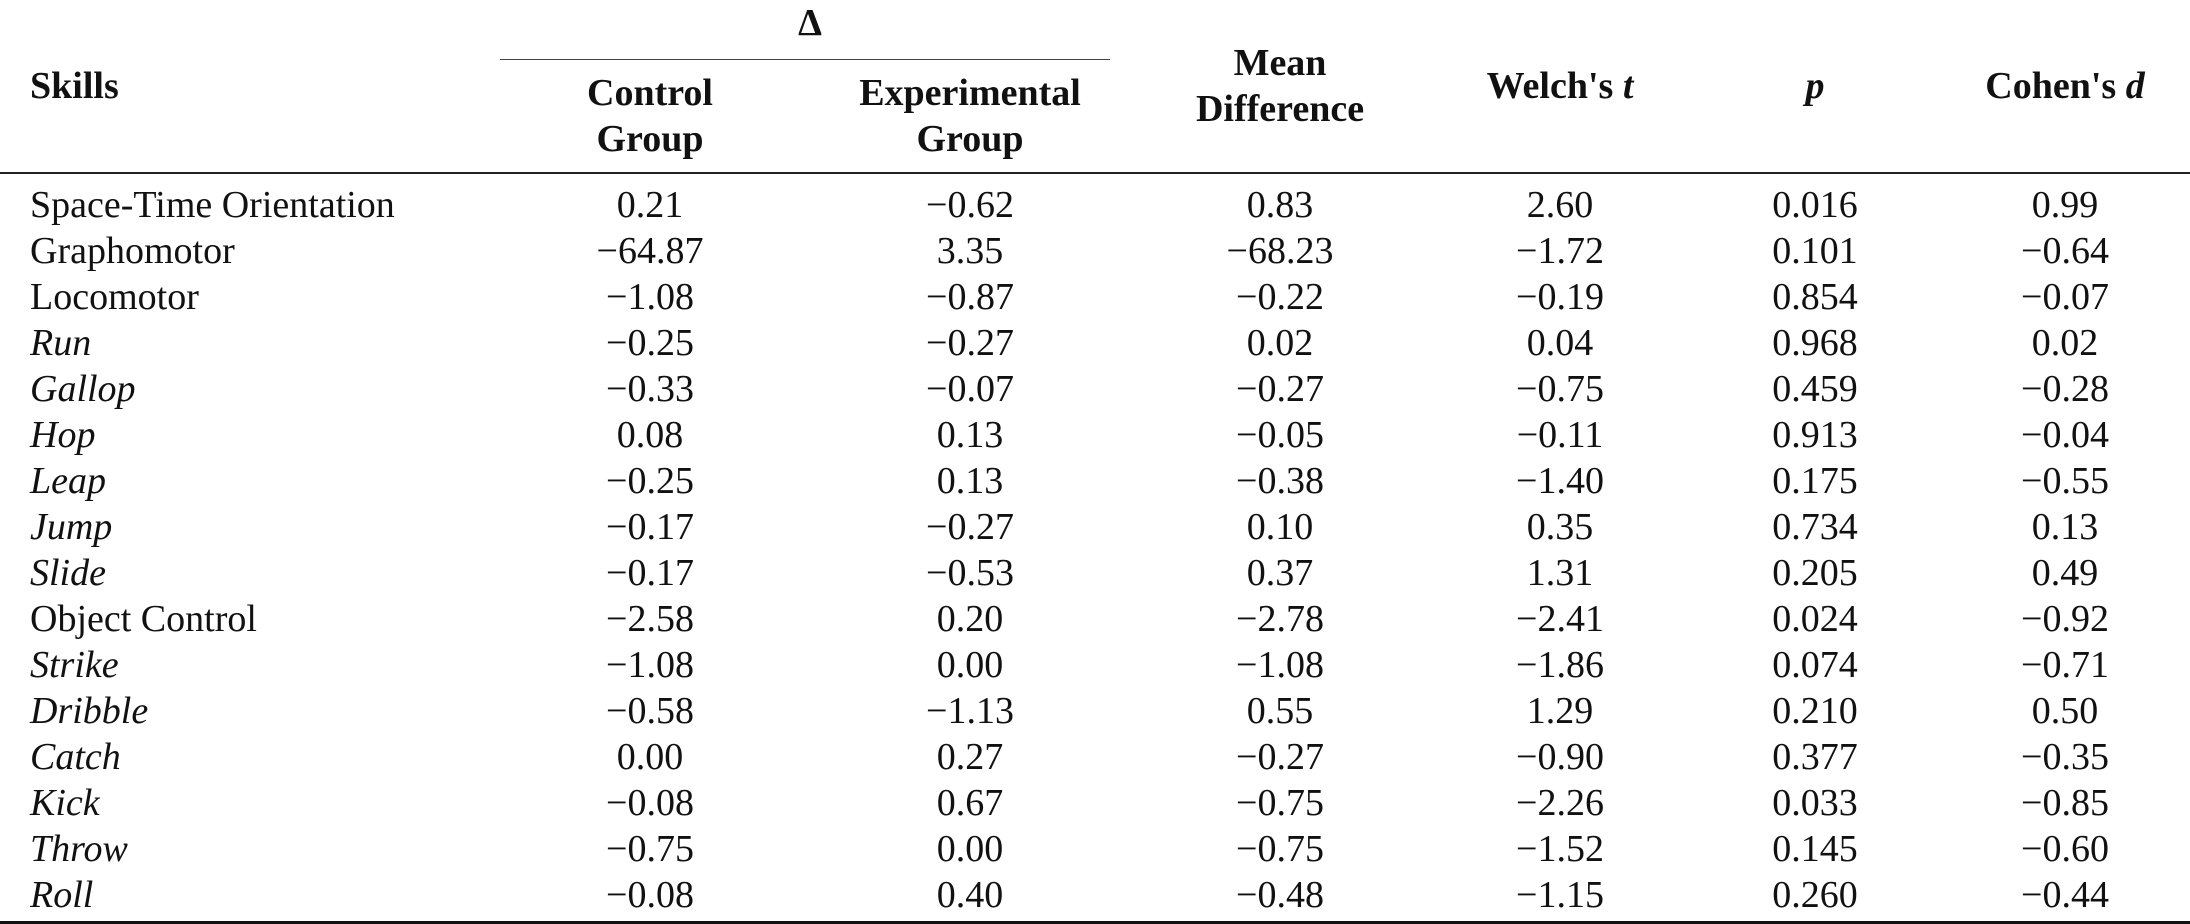 This screenshot has width=2190, height=924. What do you see at coordinates (79, 849) in the screenshot?
I see `skill-cell: Throw` at bounding box center [79, 849].